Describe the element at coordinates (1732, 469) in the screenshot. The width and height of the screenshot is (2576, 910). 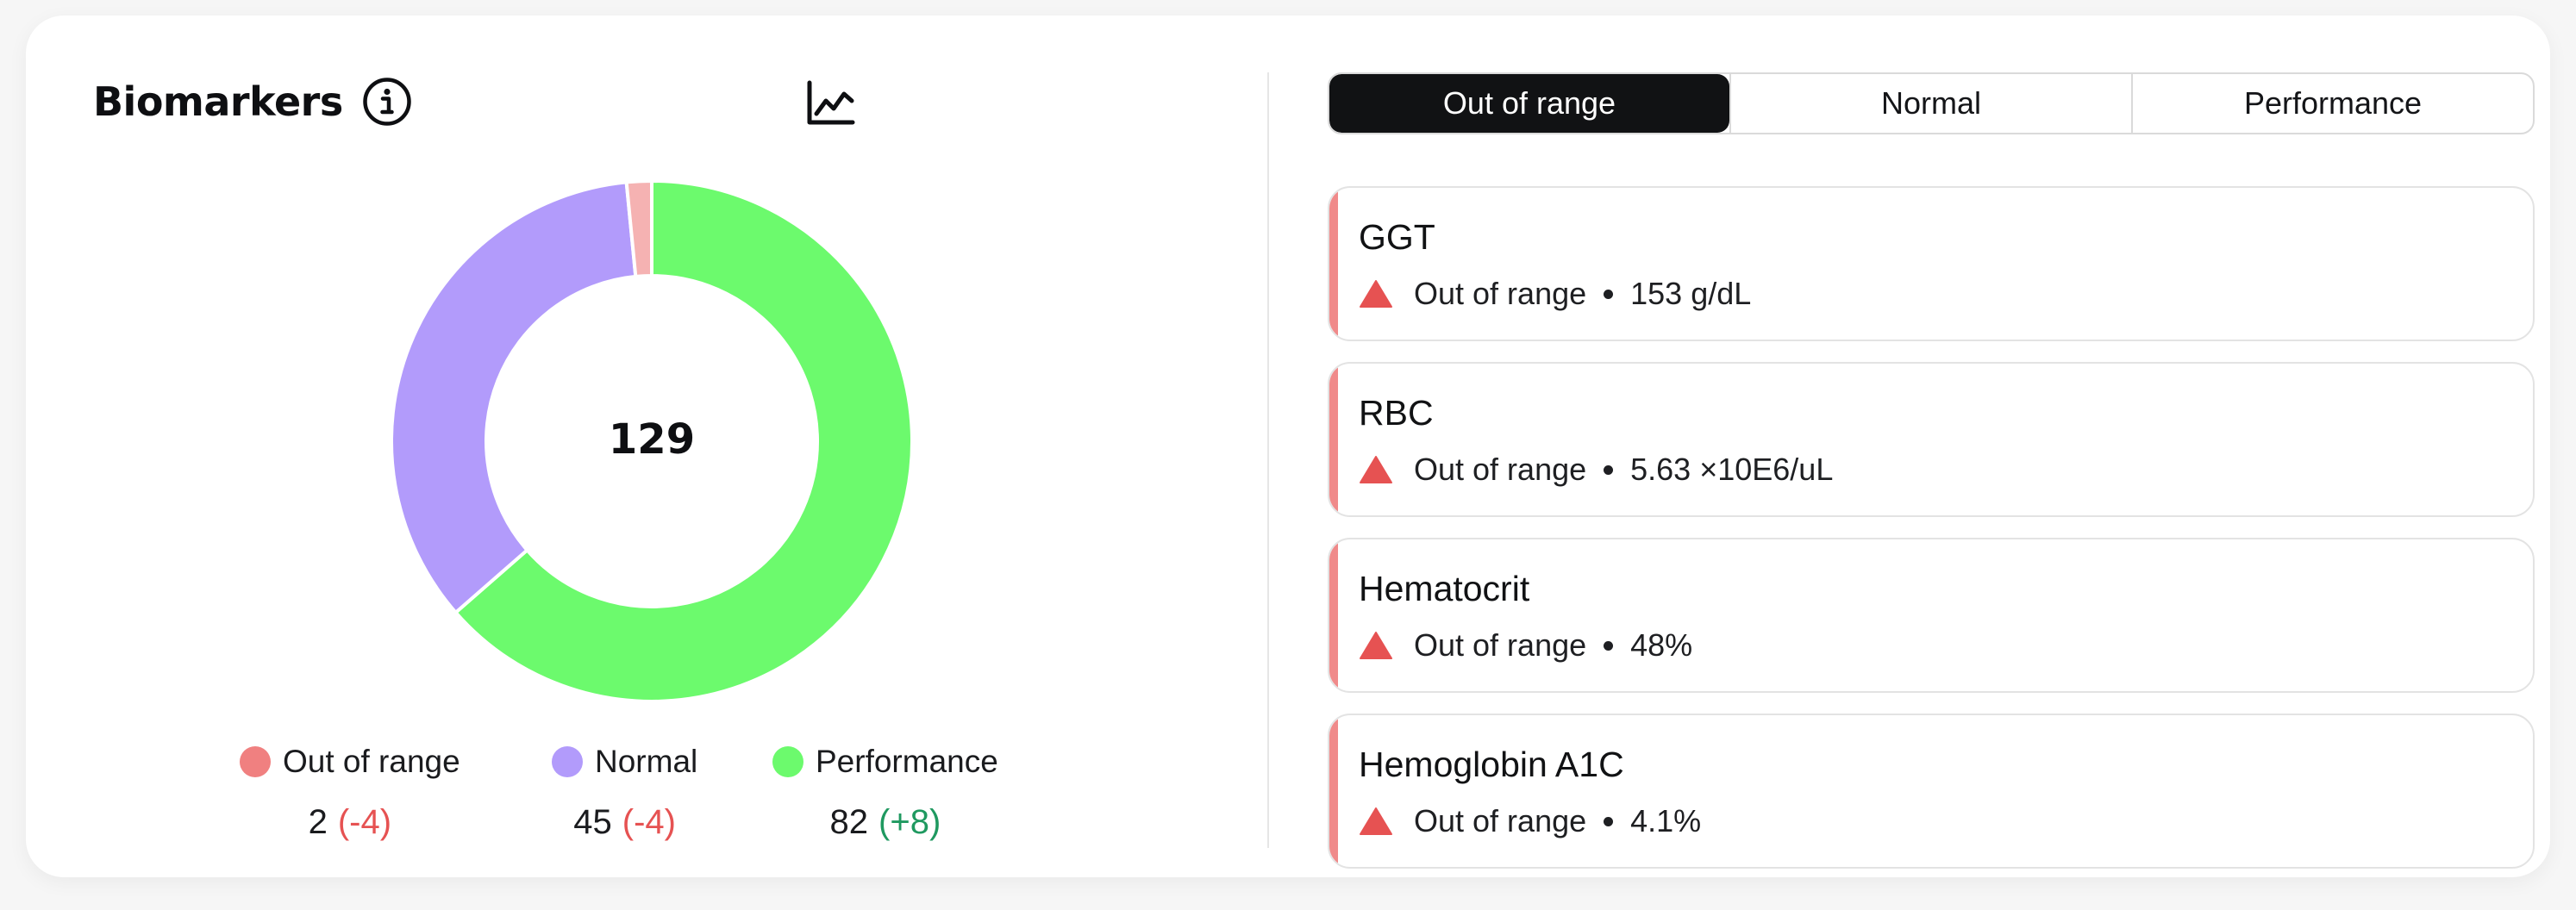
I see `biomarker-value: 5.63 ×10E6/uL` at that location.